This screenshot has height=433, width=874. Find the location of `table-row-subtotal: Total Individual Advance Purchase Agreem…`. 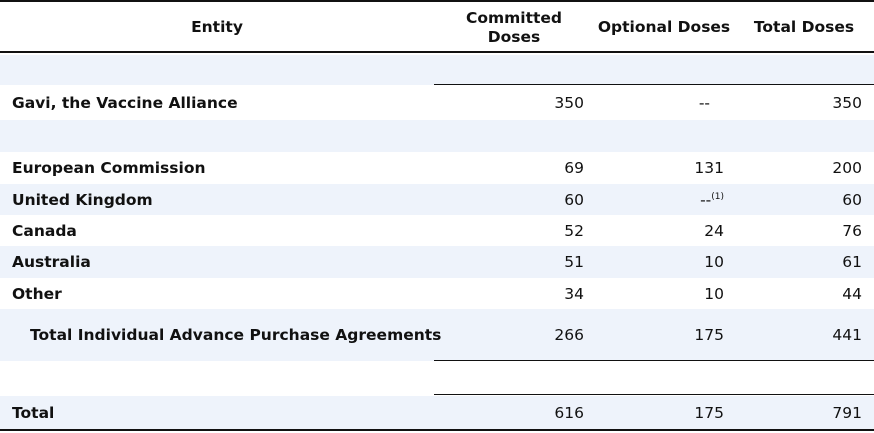

table-row-subtotal: Total Individual Advance Purchase Agreem… is located at coordinates (437, 335).